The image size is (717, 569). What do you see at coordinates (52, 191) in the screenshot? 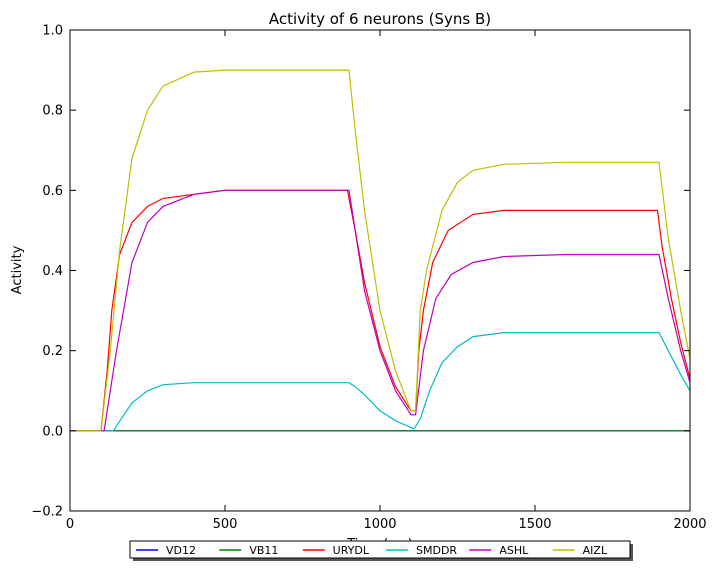
I see `y-tick-label: 0.6` at bounding box center [52, 191].